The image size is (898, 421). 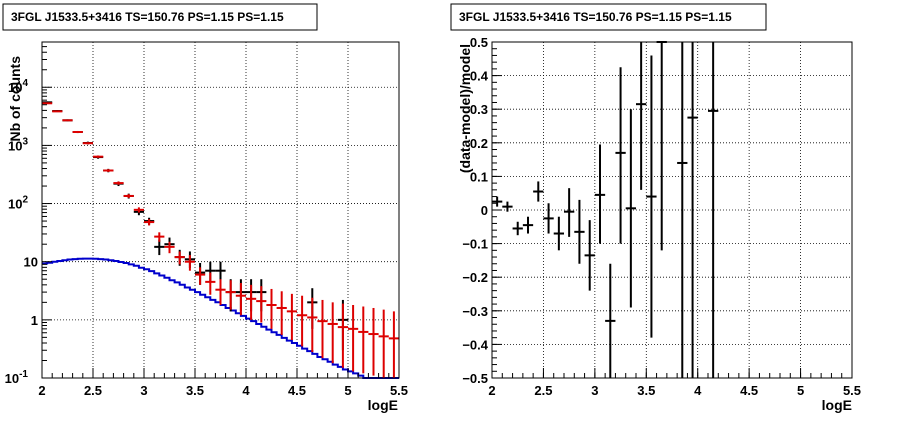 I want to click on counts-x-tick-label: 3.5, so click(x=195, y=390).